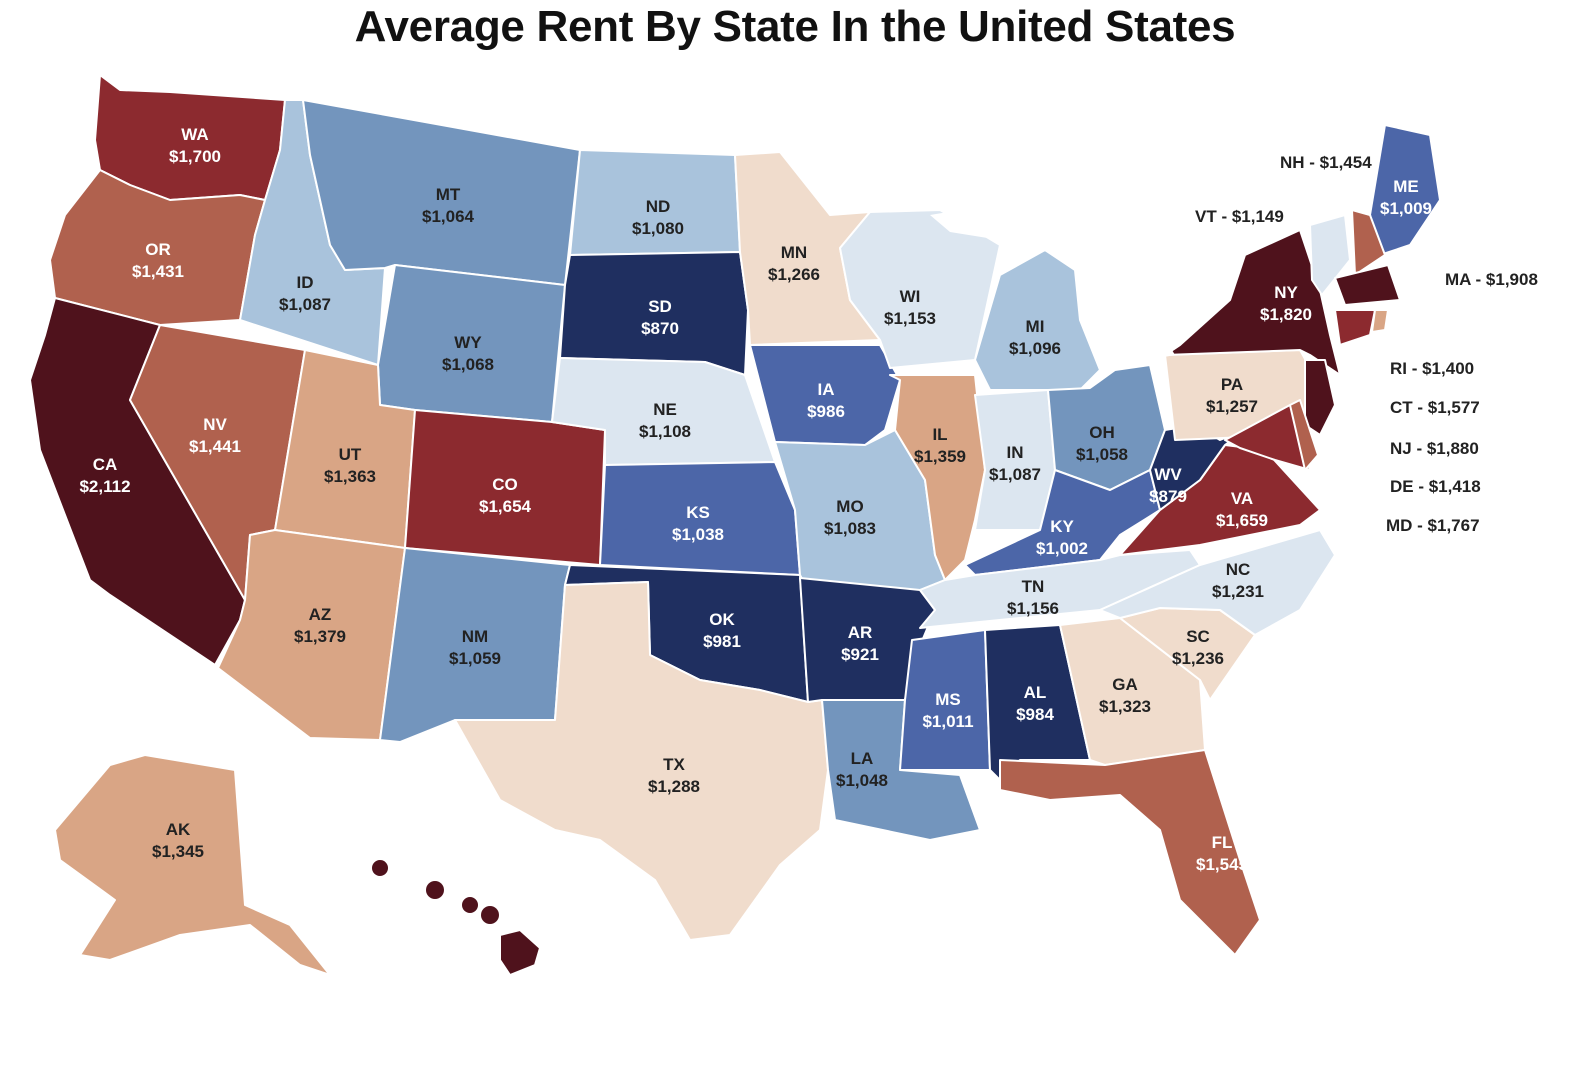 The image size is (1576, 1070). I want to click on state-mi, so click(1037, 320).